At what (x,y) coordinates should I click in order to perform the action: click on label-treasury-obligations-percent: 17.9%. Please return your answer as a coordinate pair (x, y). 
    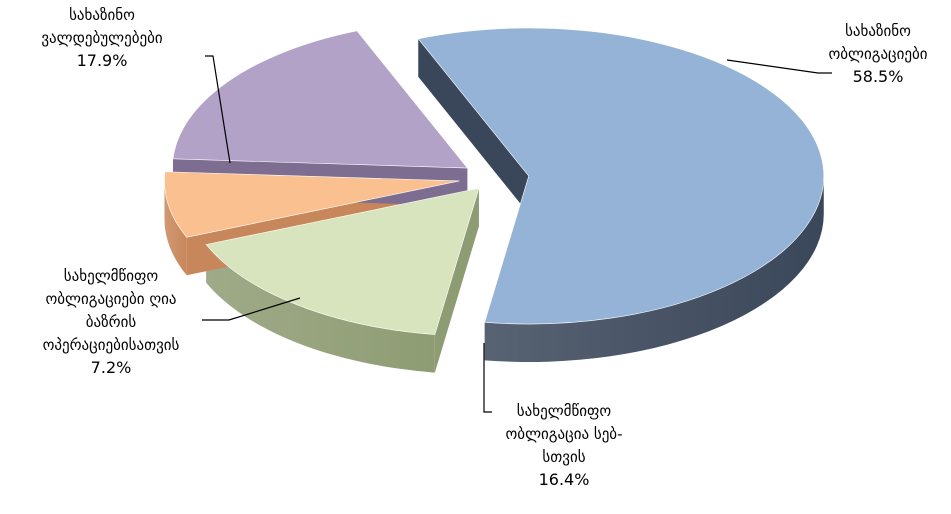
    Looking at the image, I should click on (102, 60).